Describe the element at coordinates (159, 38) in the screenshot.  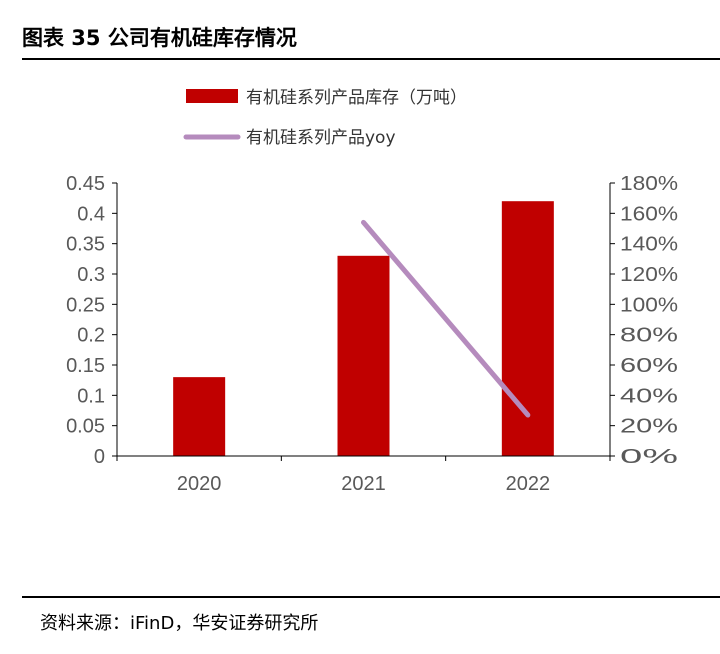
I see `figure-title: 图表 35 公司有机硅库存情况` at that location.